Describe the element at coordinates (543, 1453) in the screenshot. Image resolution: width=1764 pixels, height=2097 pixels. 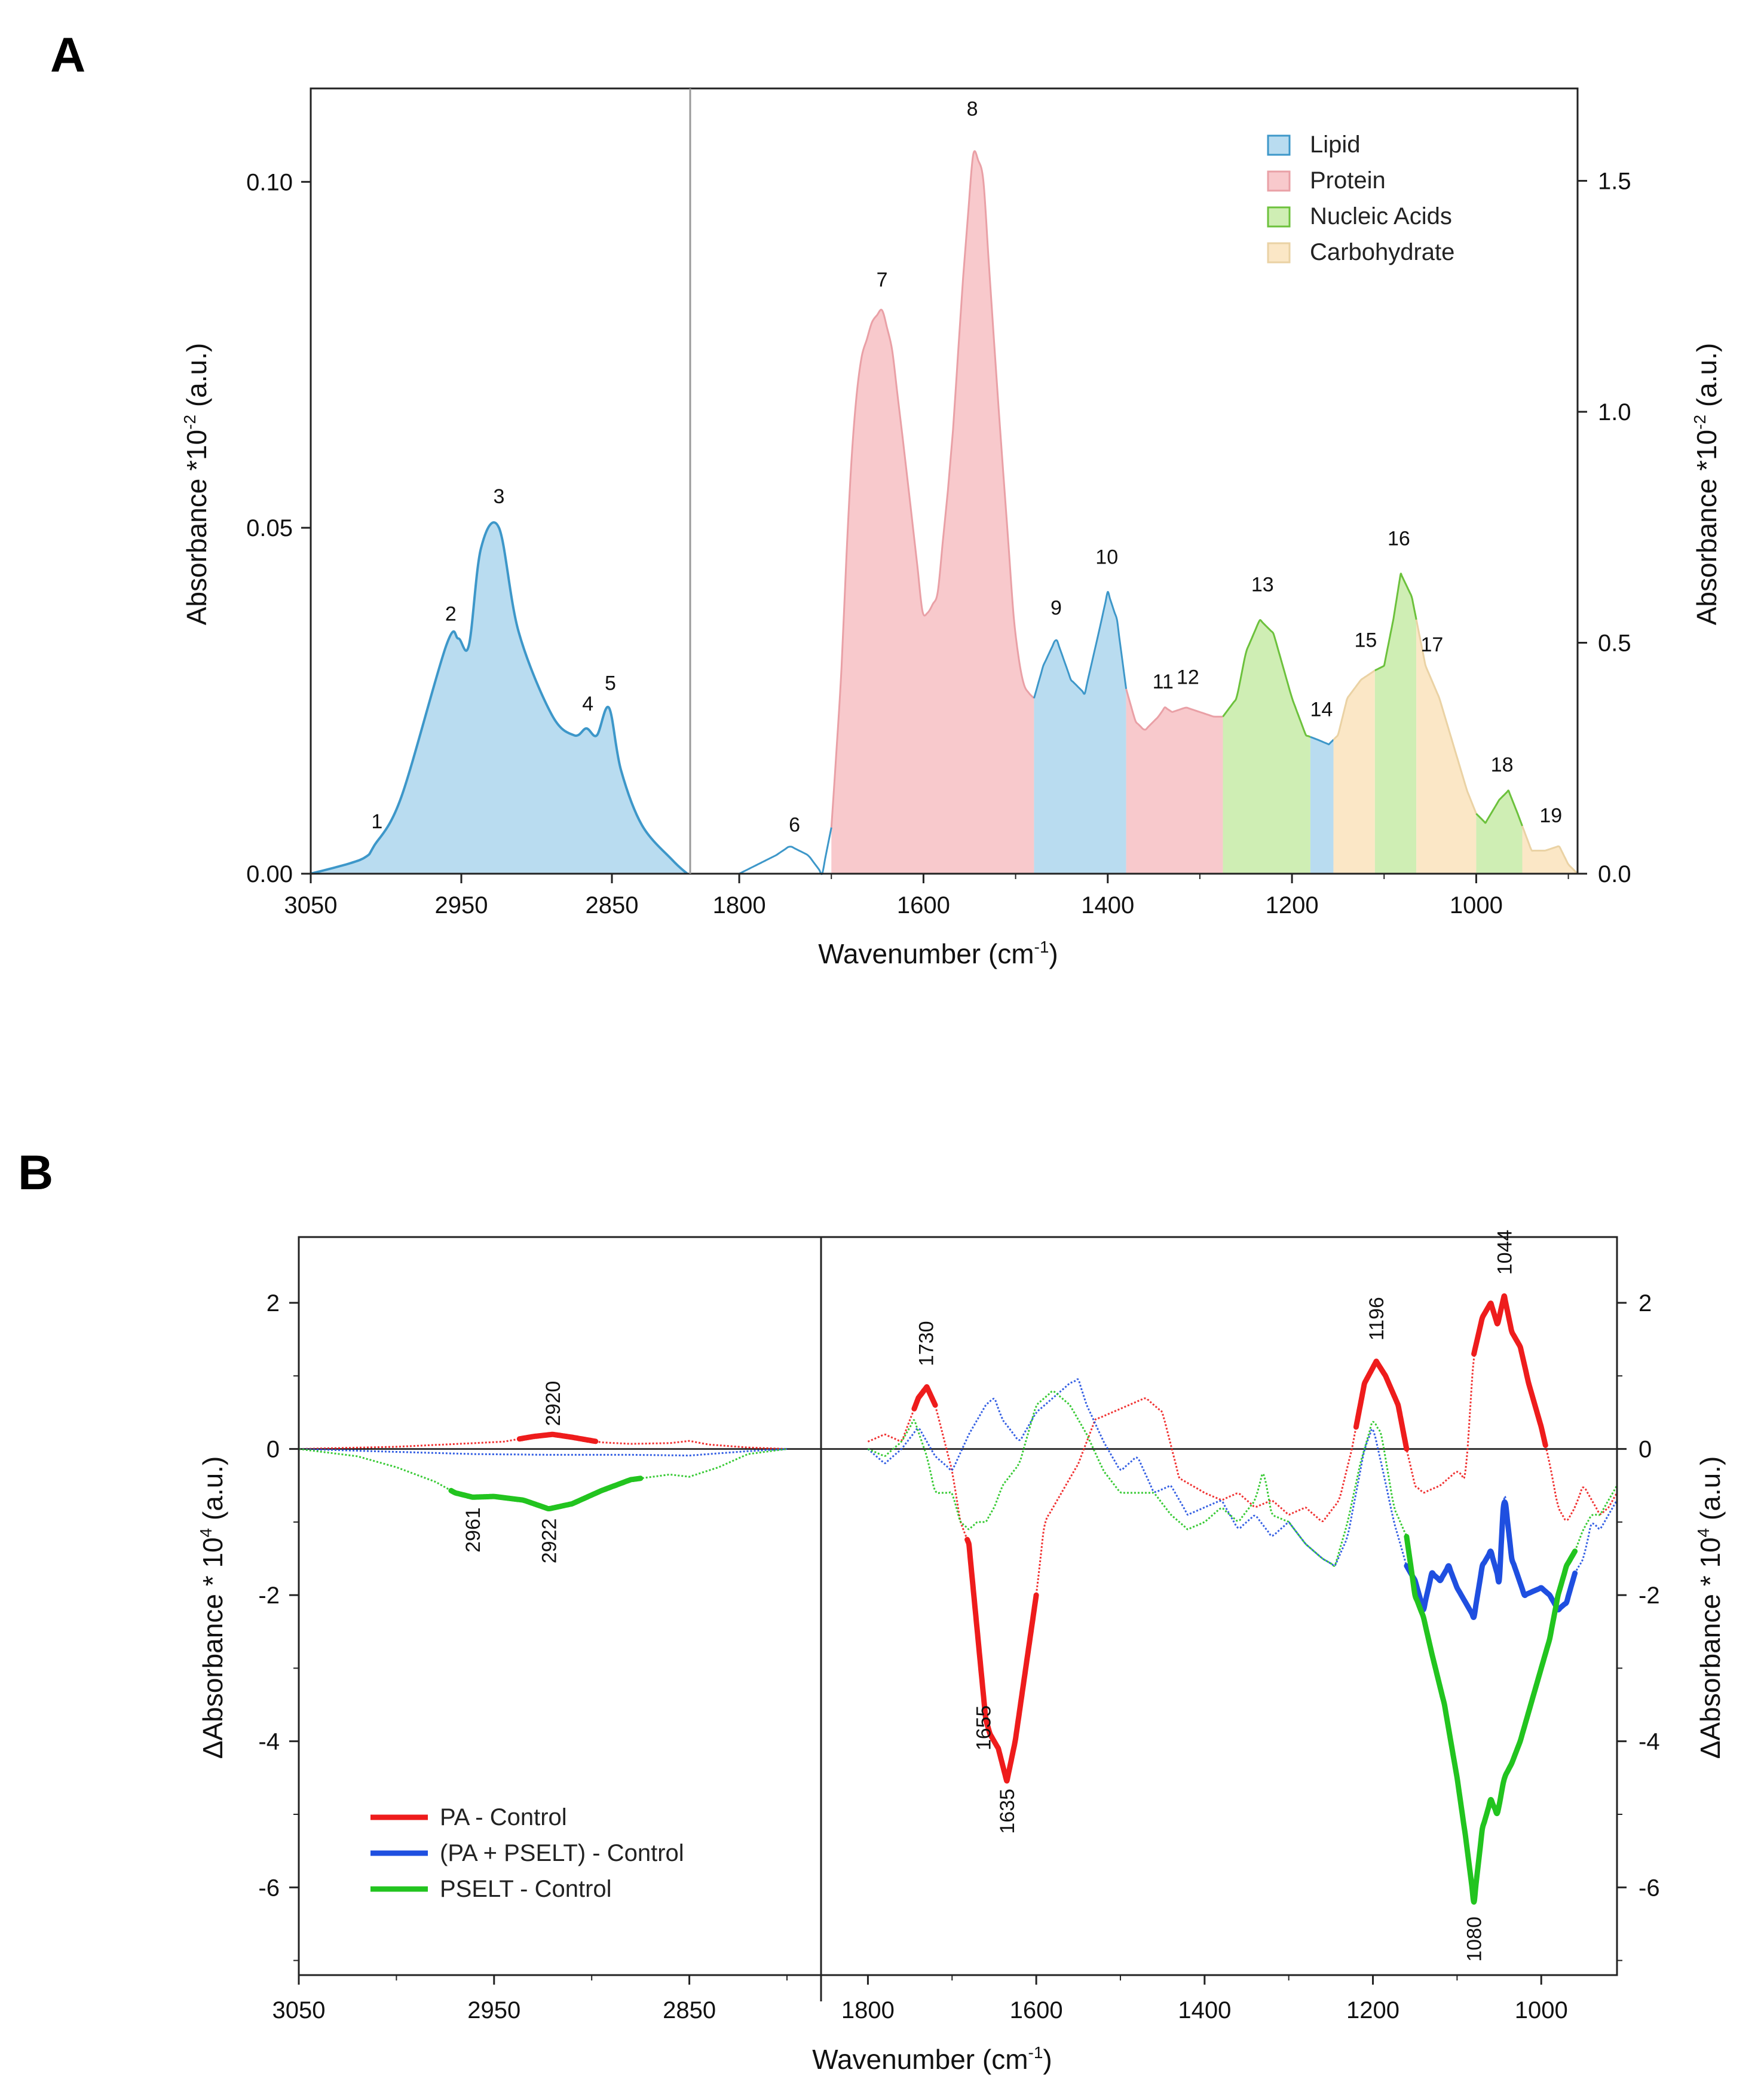
I see `series-pa_pselt-left` at that location.